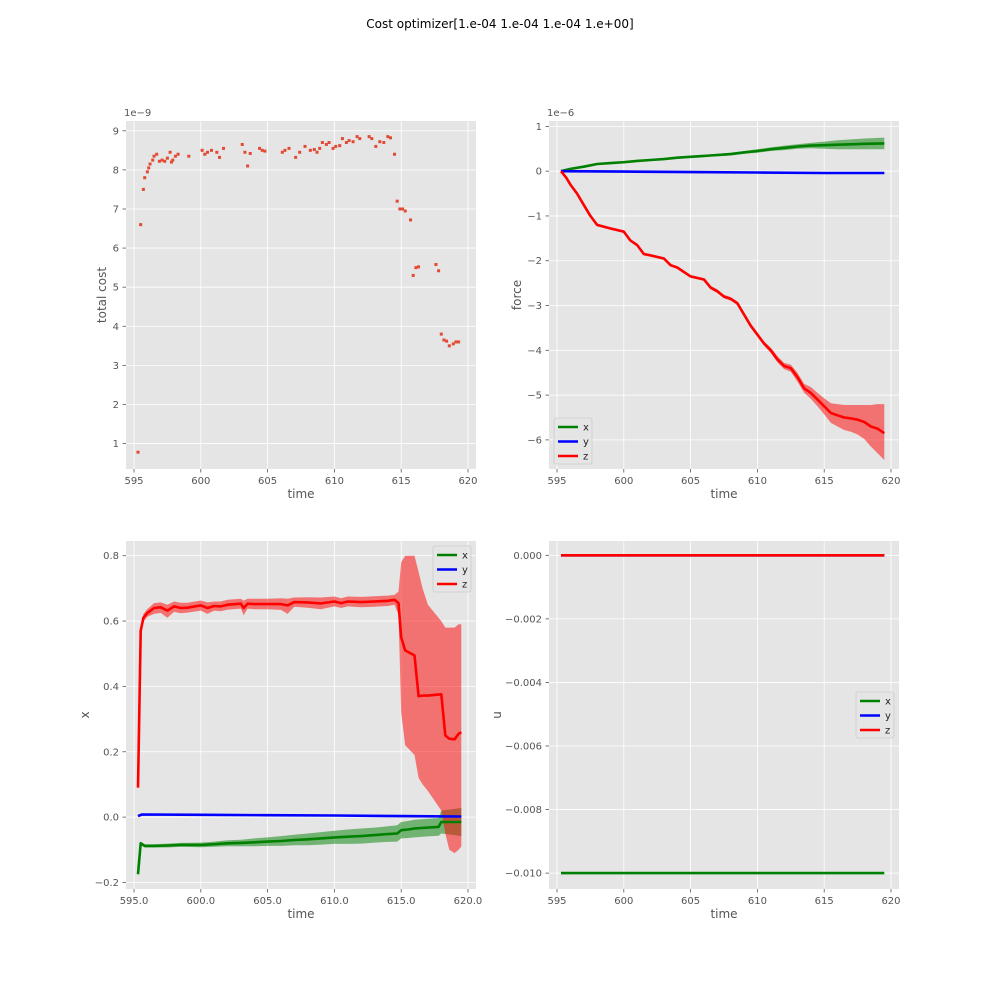 This screenshot has width=1000, height=1000. I want to click on state-ytick-label: 0.6, so click(111, 622).